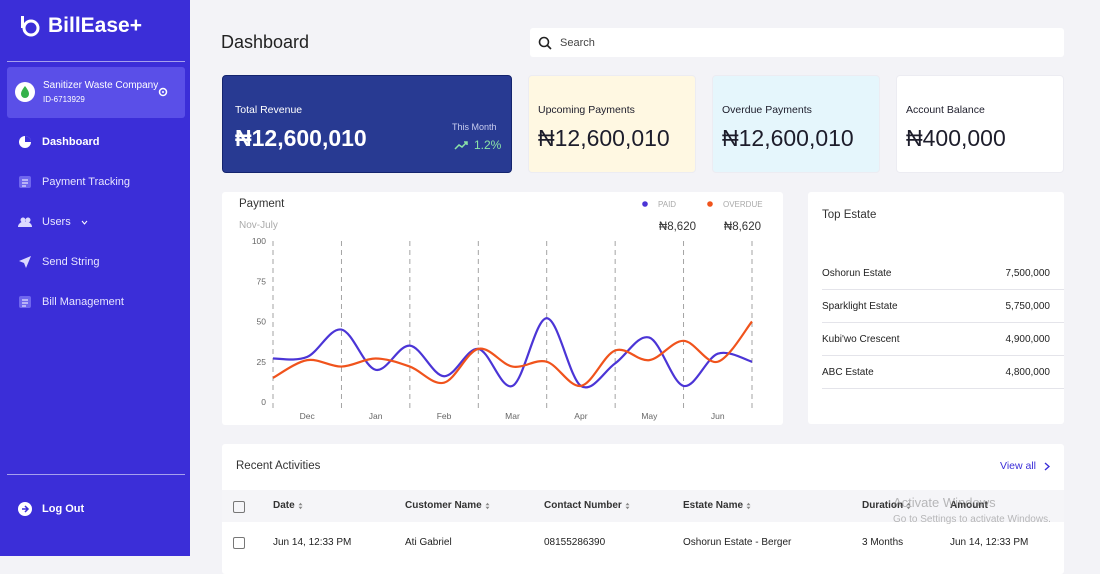 The image size is (1100, 574). What do you see at coordinates (796, 124) in the screenshot?
I see `stat-card: Overdue Payments ₦12,600,010` at bounding box center [796, 124].